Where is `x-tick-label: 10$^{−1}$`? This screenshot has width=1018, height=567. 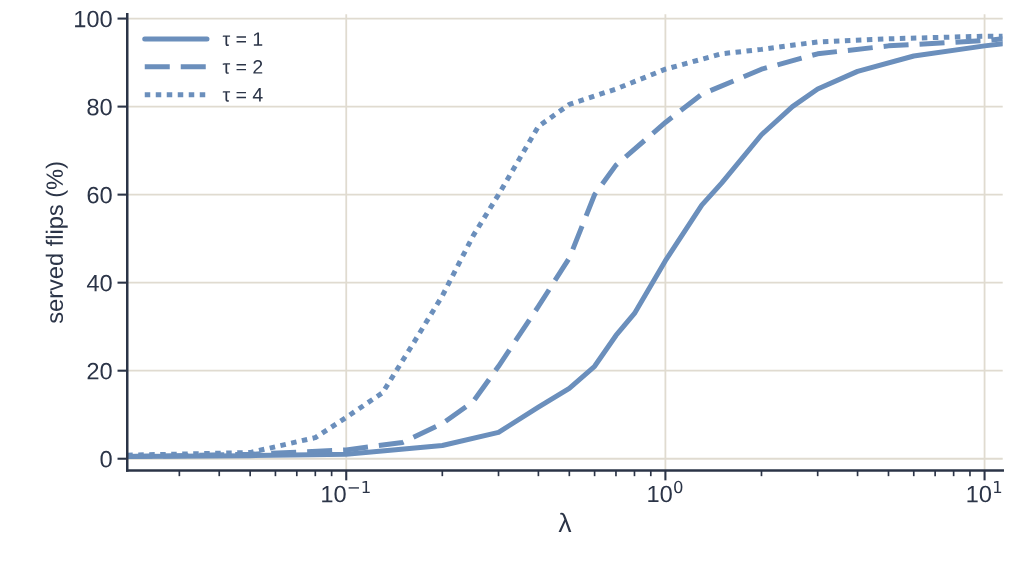 x-tick-label: 10$^{−1}$ is located at coordinates (346, 492).